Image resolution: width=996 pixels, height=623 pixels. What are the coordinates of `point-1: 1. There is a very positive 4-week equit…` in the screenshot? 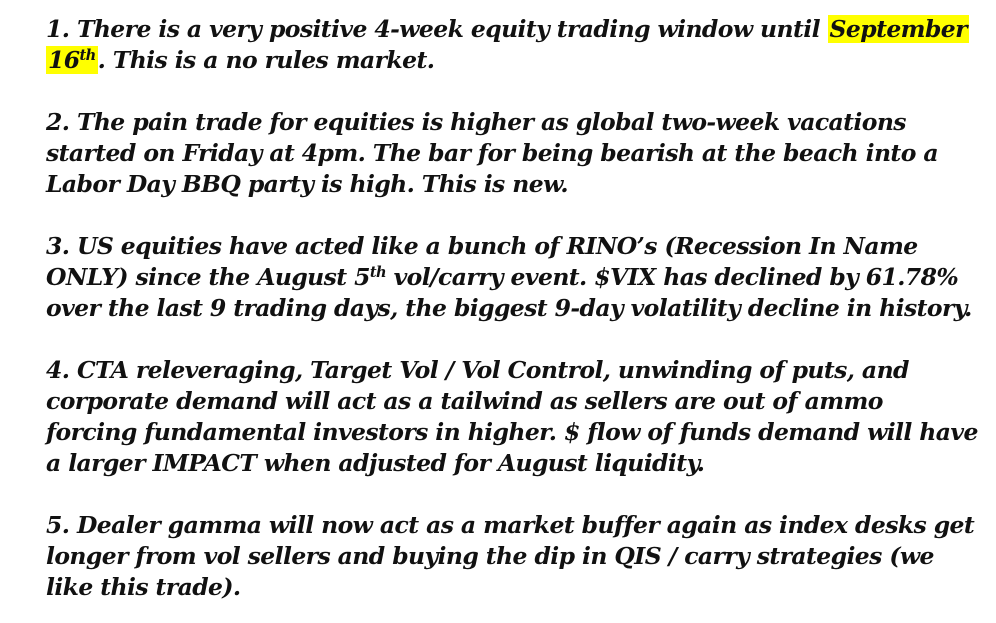 It's located at (513, 45).